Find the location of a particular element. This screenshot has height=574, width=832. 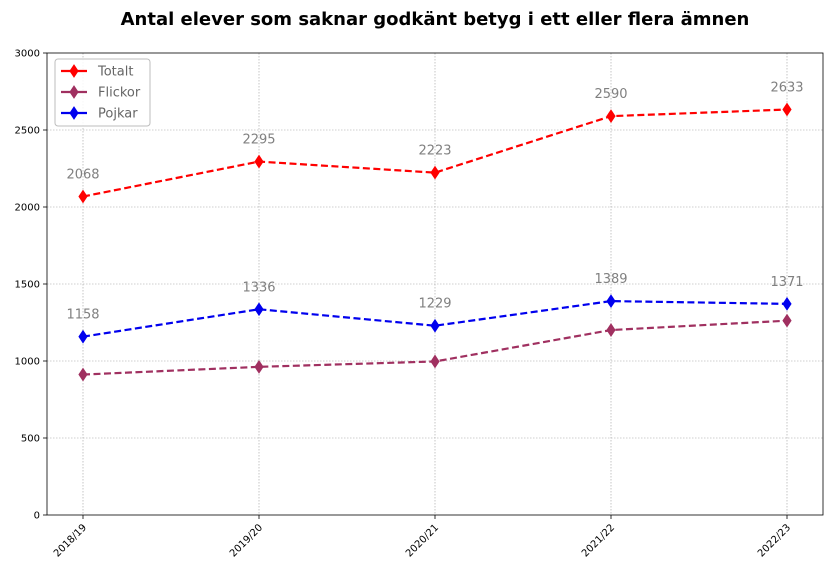

legend: Totalt Flickor Pojkar is located at coordinates (102, 92).